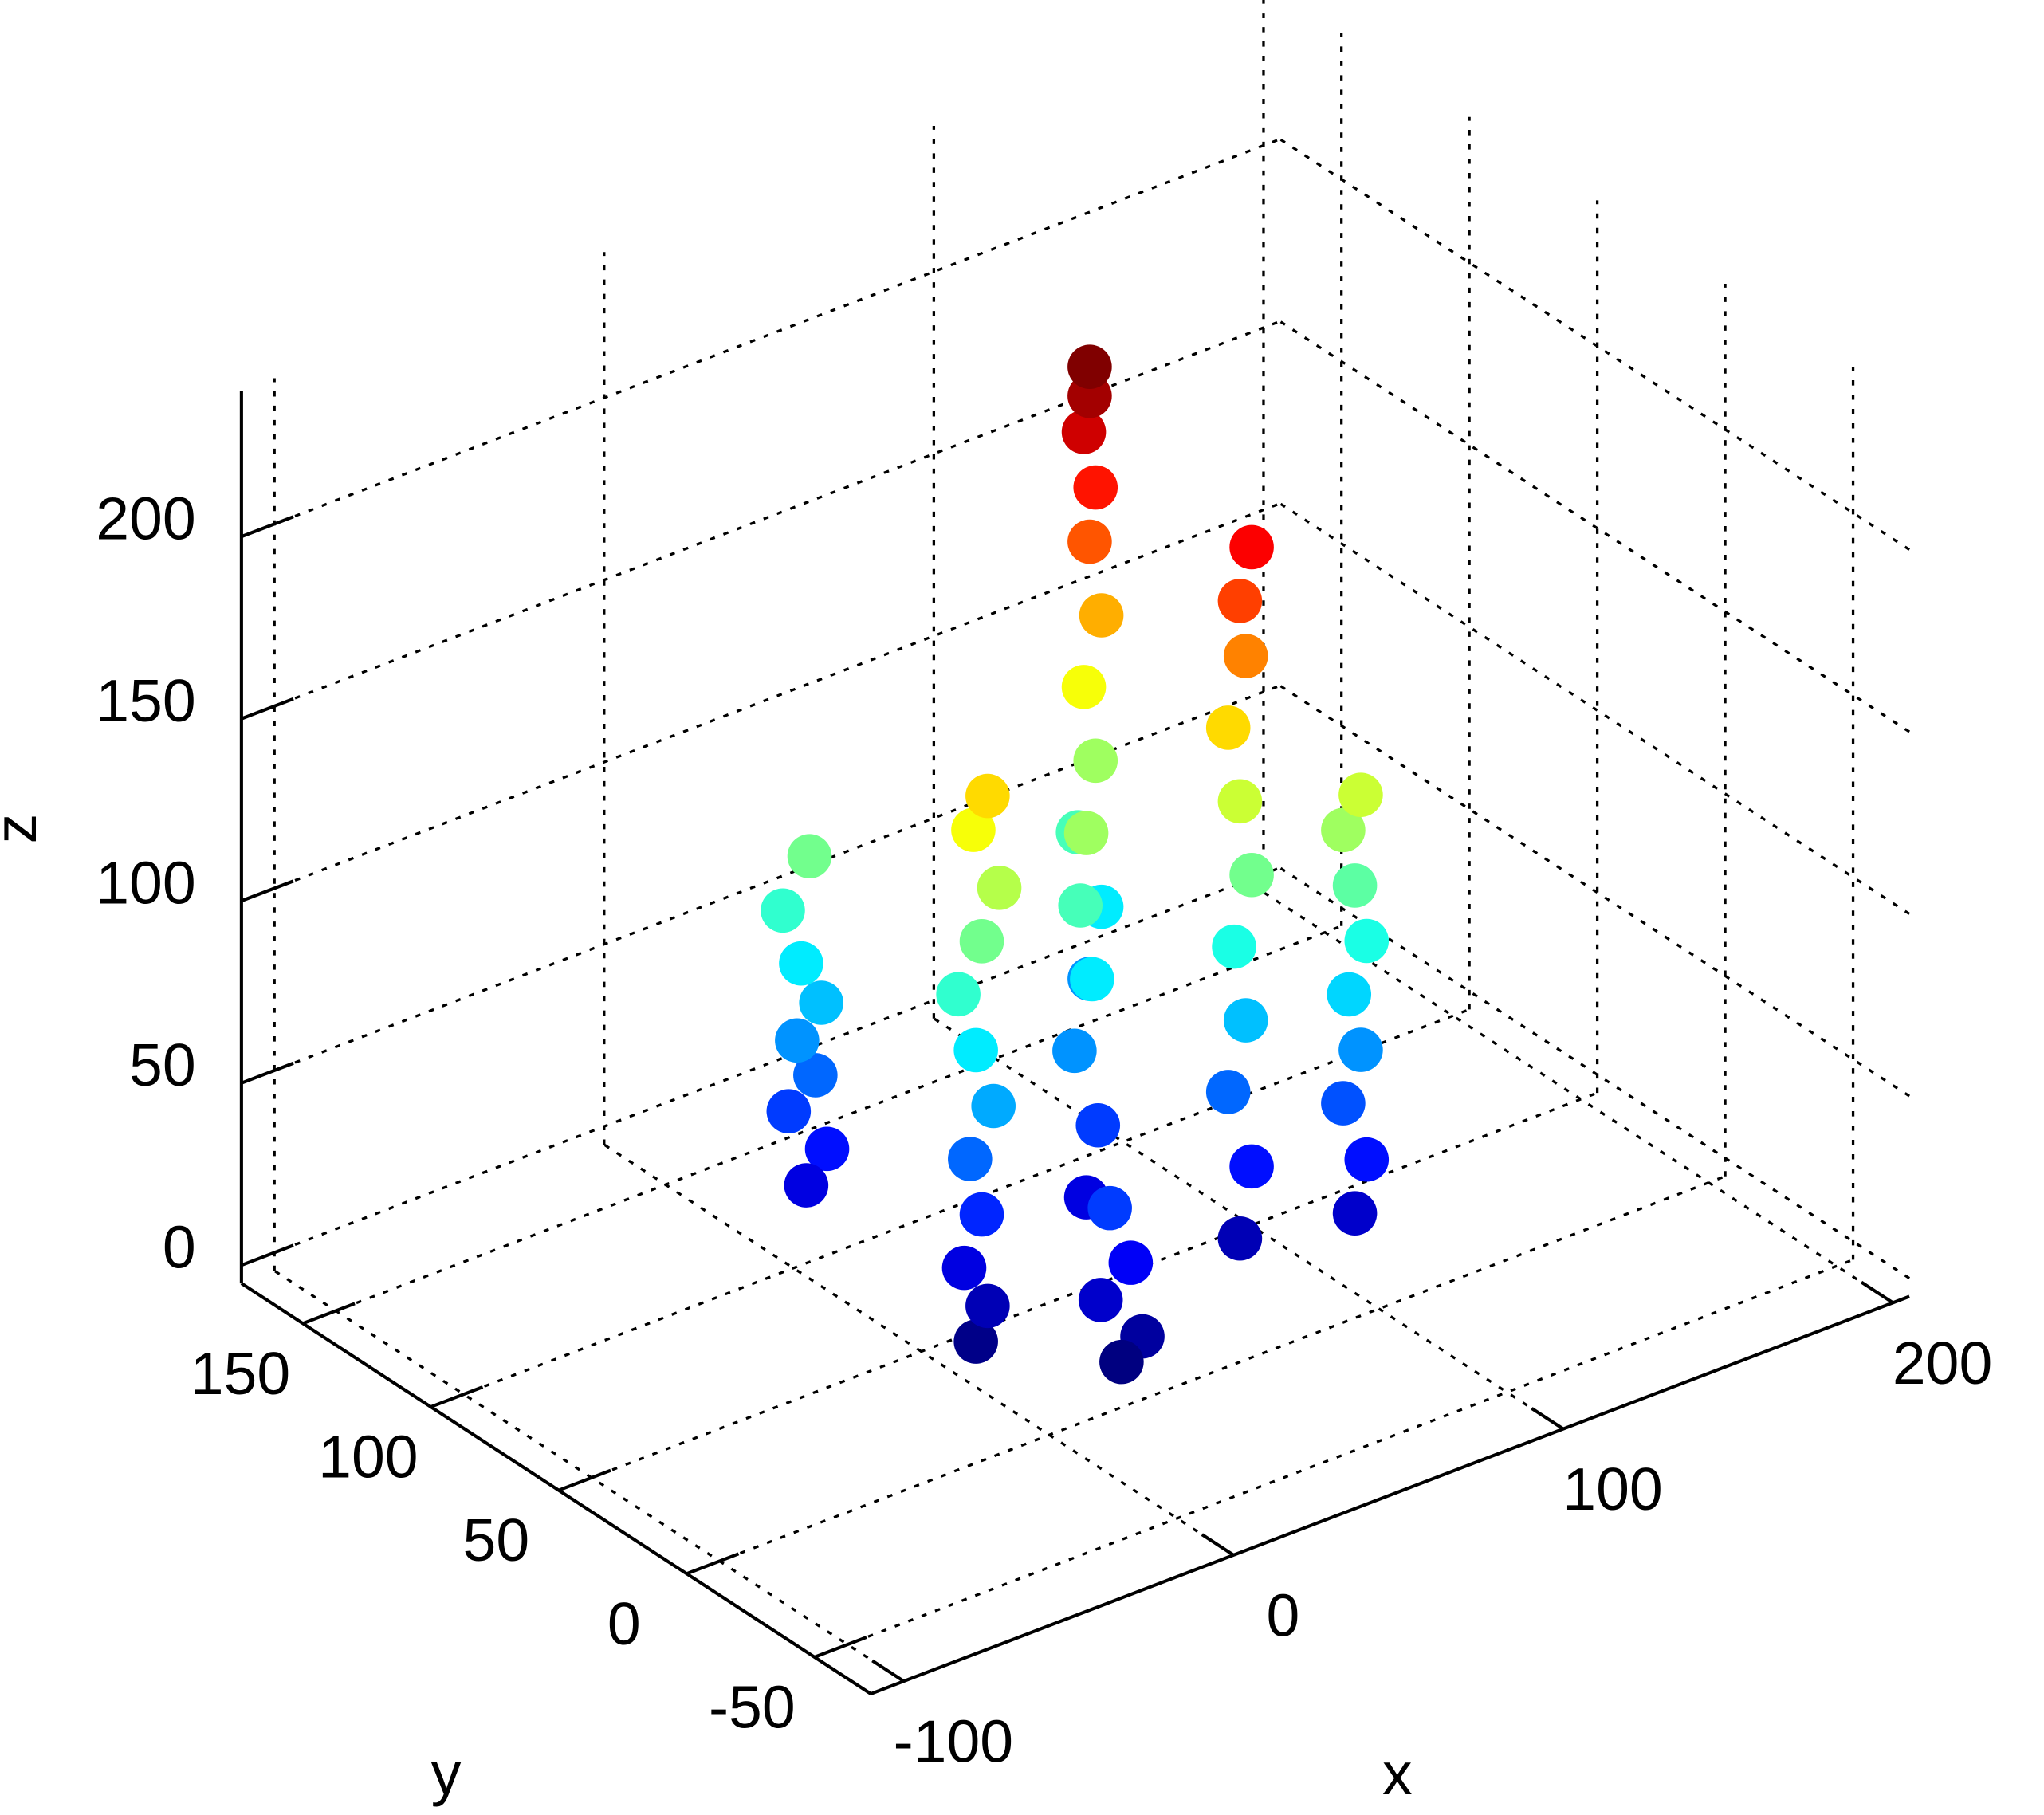  Describe the element at coordinates (624, 1624) in the screenshot. I see `y-tick-label: 0` at that location.